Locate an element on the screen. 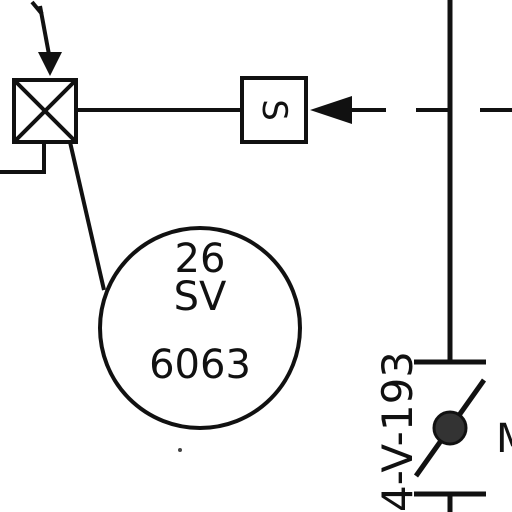  bubble-line-1: 26 is located at coordinates (200, 259).